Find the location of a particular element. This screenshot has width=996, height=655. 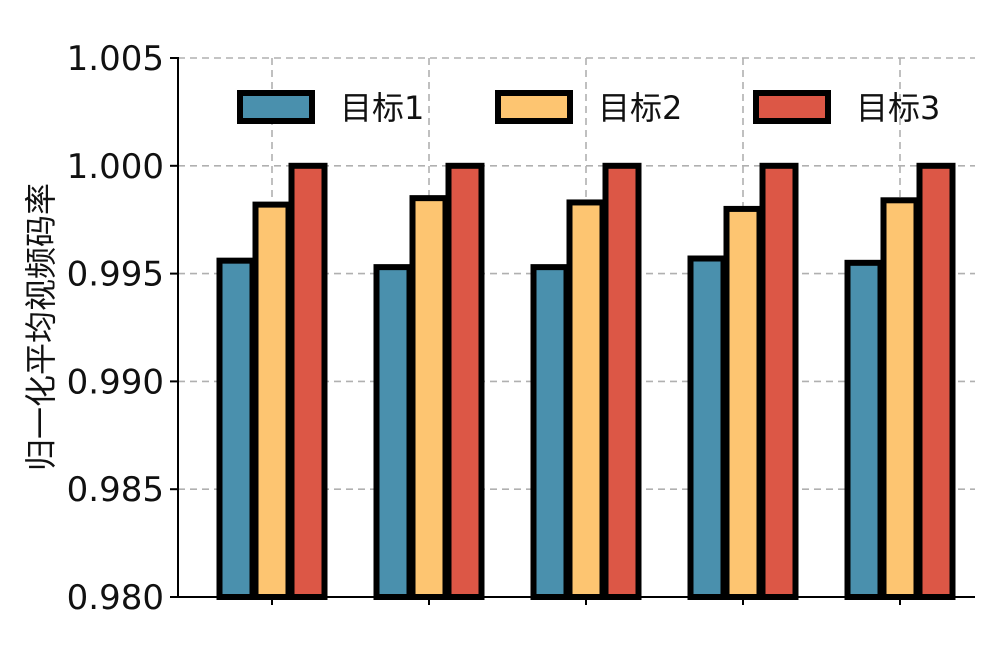

y-tick-label: 0.995 is located at coordinates (115, 275).